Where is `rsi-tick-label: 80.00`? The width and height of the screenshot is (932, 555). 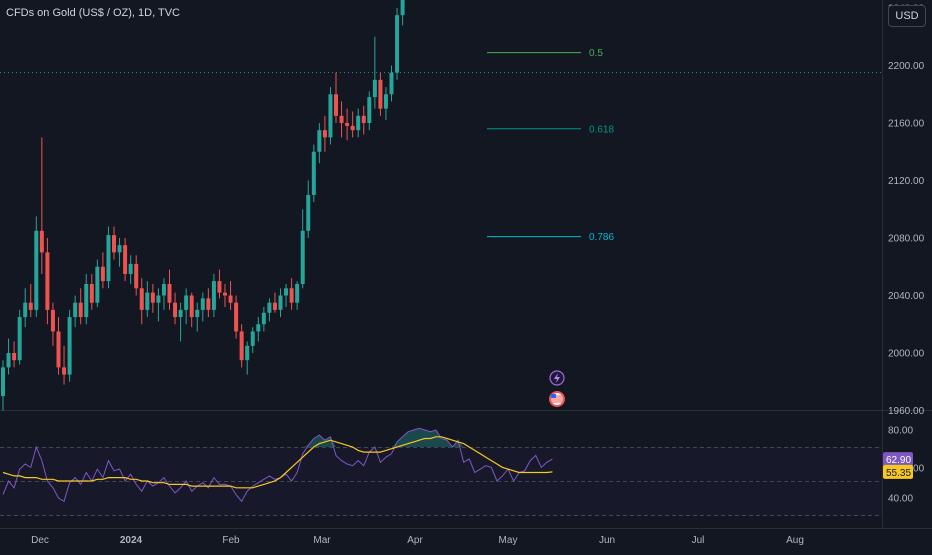 rsi-tick-label: 80.00 is located at coordinates (900, 431).